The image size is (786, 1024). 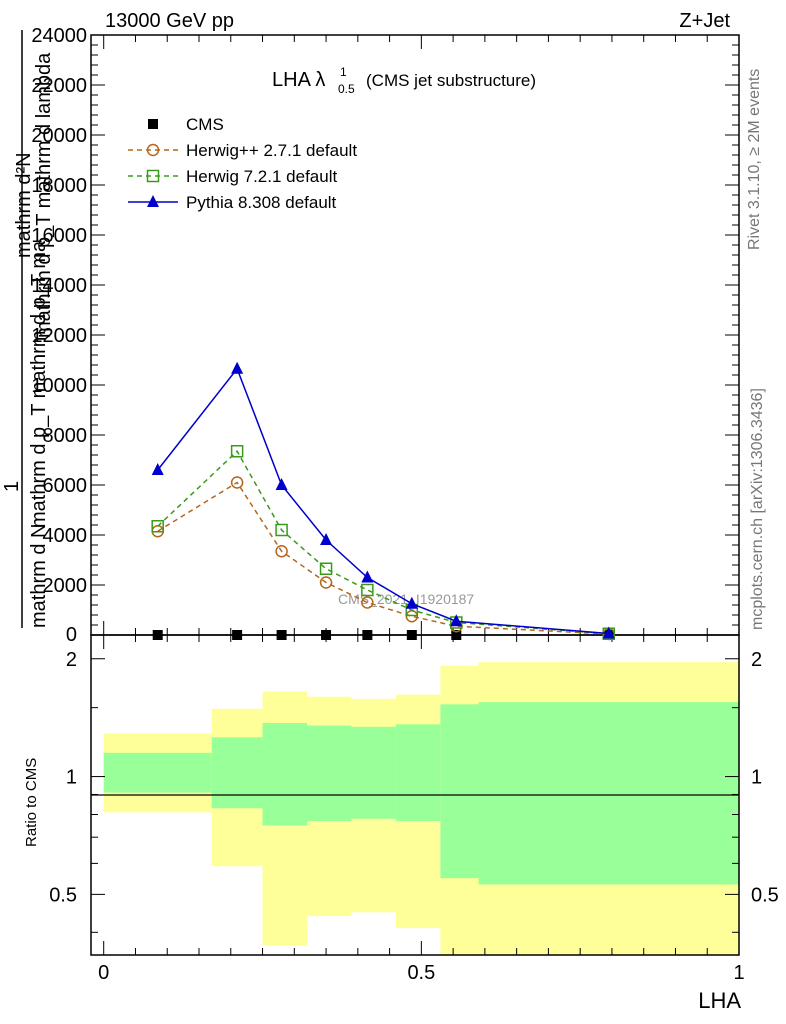 I want to click on legend-label: Pythia 8.308 default, so click(x=261, y=202).